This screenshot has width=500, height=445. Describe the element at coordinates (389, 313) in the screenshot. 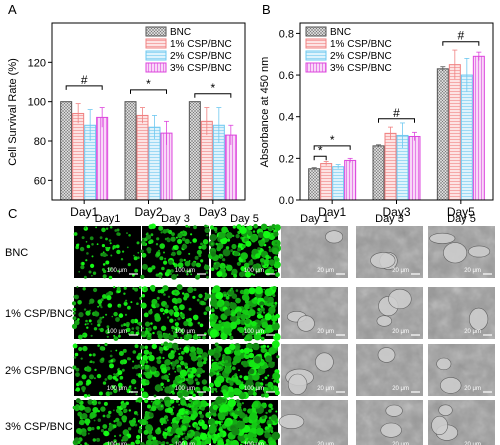

I see `sem-tile: 20 μm` at that location.